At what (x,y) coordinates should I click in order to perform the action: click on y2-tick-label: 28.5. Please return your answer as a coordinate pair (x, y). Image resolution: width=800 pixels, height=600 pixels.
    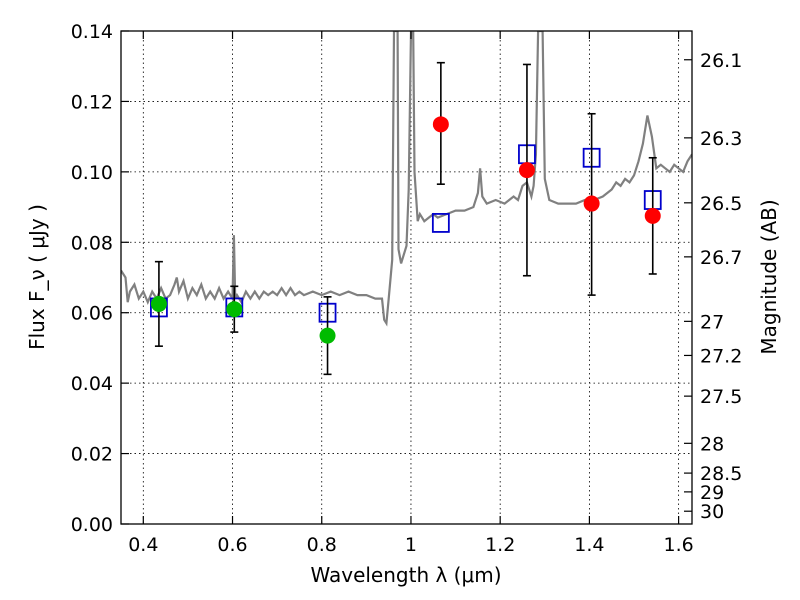
    Looking at the image, I should click on (721, 474).